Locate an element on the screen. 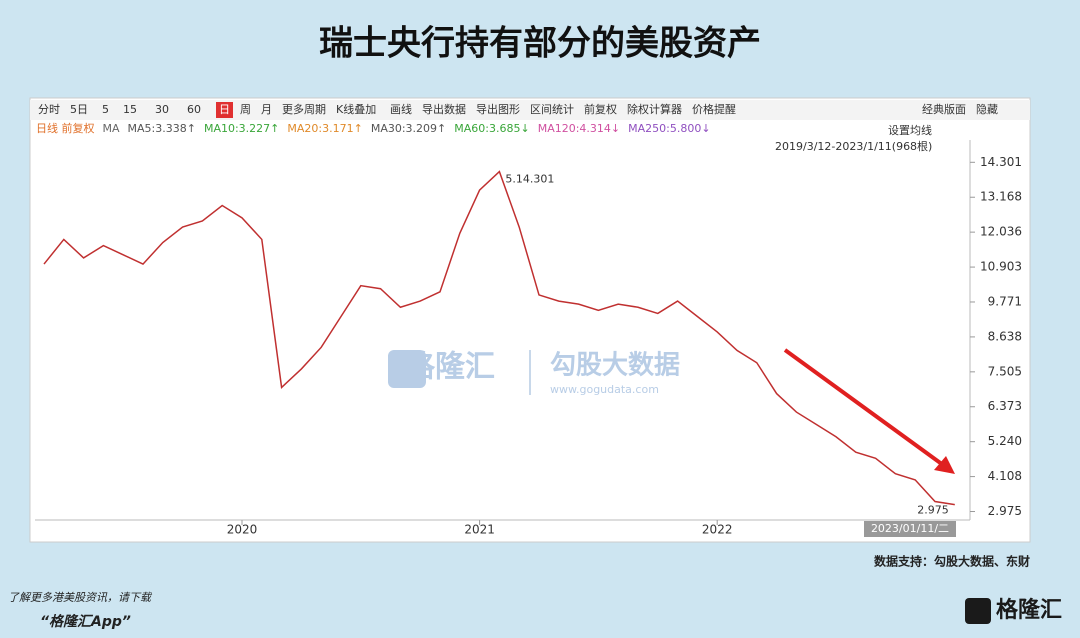  y-tick-label: 7.505 is located at coordinates (1005, 371).